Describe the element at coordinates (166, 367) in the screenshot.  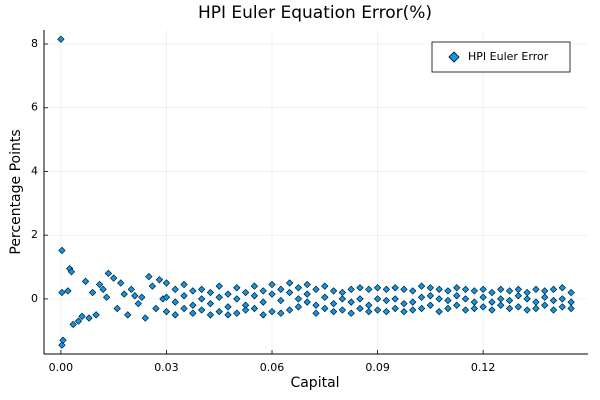
I see `x-tick-label: 0.03` at that location.